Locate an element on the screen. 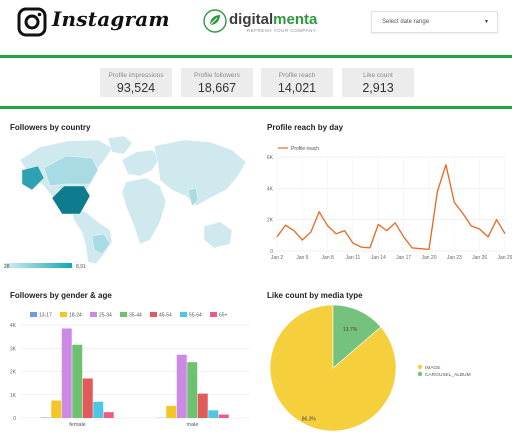 Image resolution: width=512 pixels, height=441 pixels. bar-x-ticks: female male is located at coordinates (133, 425).